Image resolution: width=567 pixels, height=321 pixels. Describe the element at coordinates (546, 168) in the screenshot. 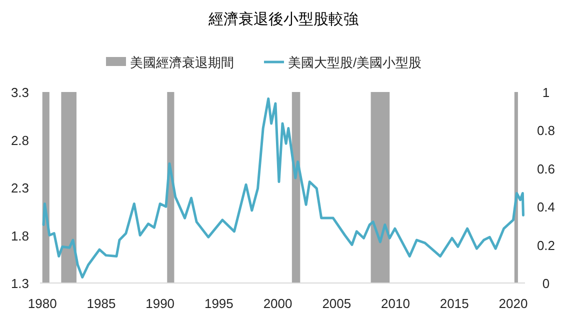

I see `y2-tick-label: 0.6` at that location.